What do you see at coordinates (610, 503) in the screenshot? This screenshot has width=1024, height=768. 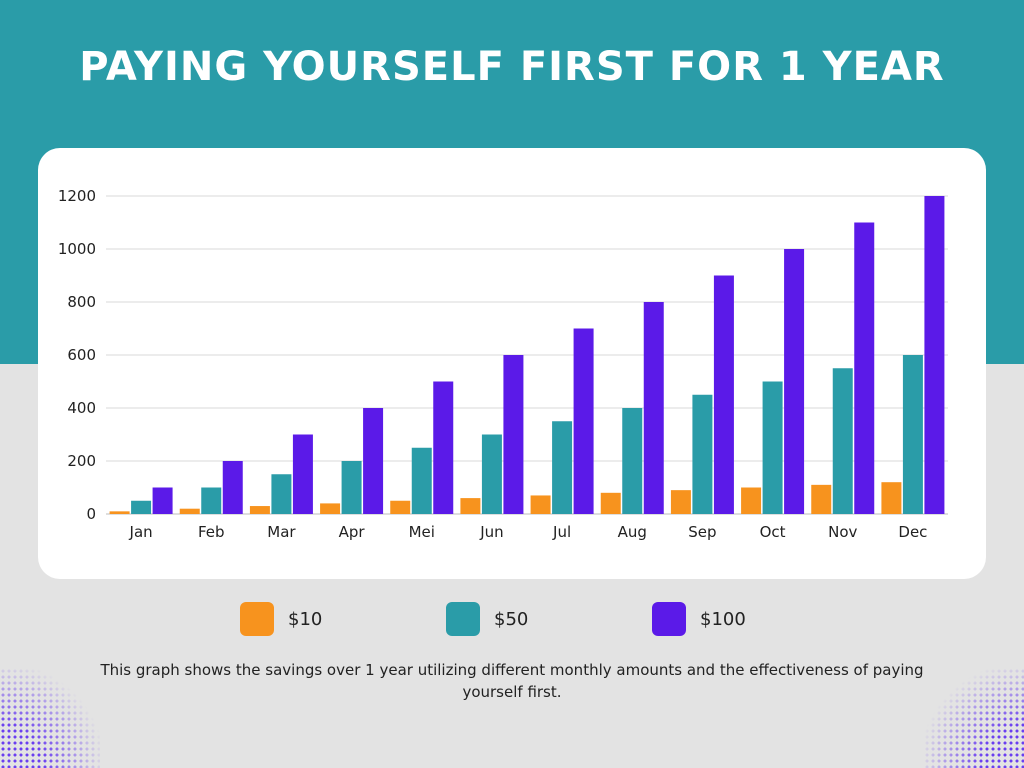 I see `bar-10-aug` at bounding box center [610, 503].